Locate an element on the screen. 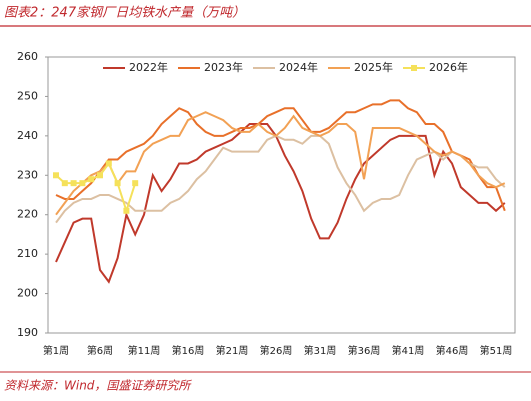  y-tick-label: 260 is located at coordinates (27, 56).